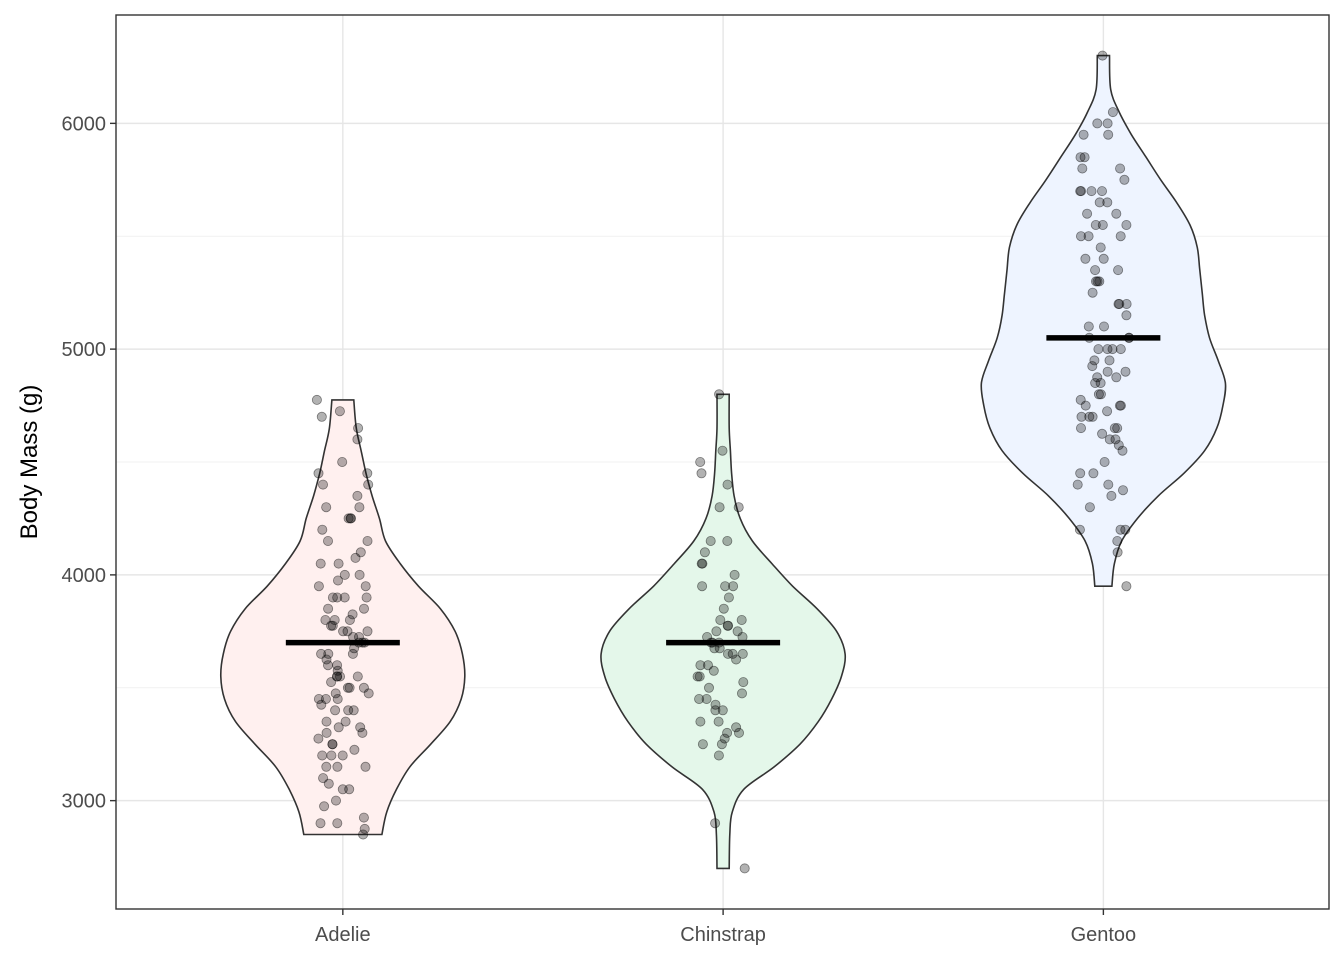 The height and width of the screenshot is (960, 1344). Describe the element at coordinates (723, 935) in the screenshot. I see `x-tick-label: Chinstrap` at that location.